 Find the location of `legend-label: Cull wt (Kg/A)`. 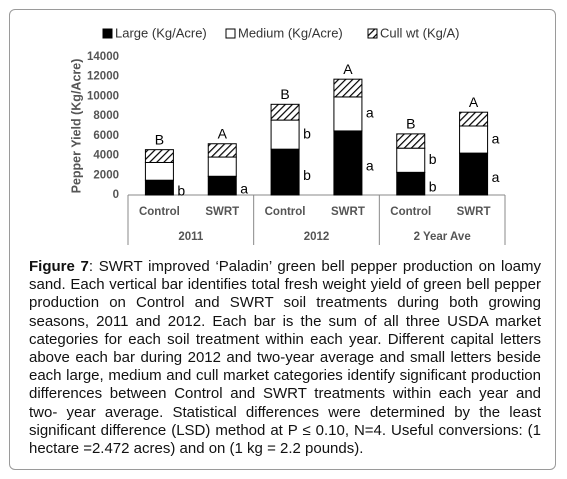

legend-label: Cull wt (Kg/A) is located at coordinates (419, 32).